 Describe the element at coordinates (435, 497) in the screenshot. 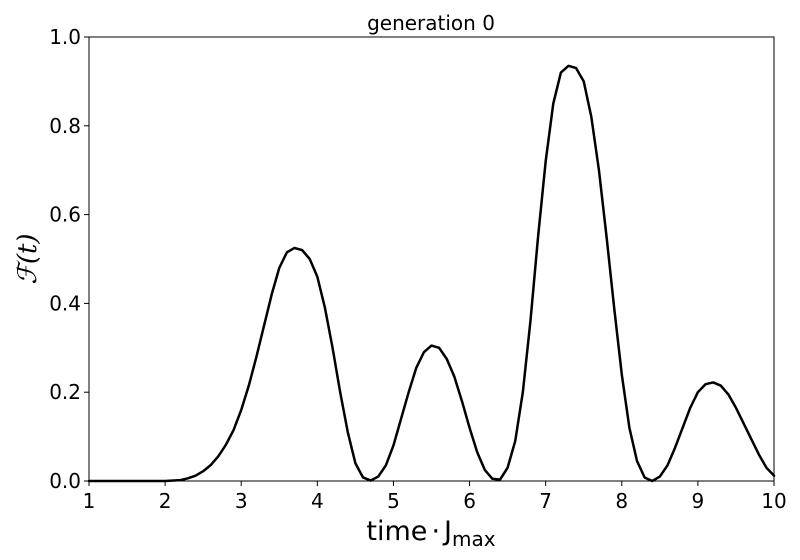

I see `x-axis: 1 2 3 4 5 6 7 8 9 10` at that location.